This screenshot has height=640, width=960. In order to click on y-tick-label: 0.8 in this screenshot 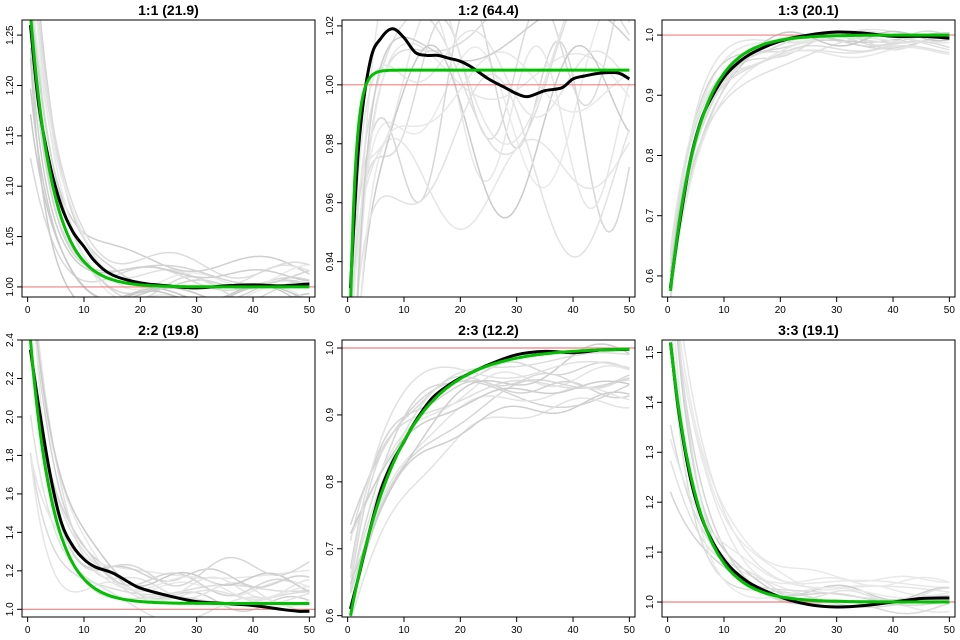, I will do `click(330, 481)`.